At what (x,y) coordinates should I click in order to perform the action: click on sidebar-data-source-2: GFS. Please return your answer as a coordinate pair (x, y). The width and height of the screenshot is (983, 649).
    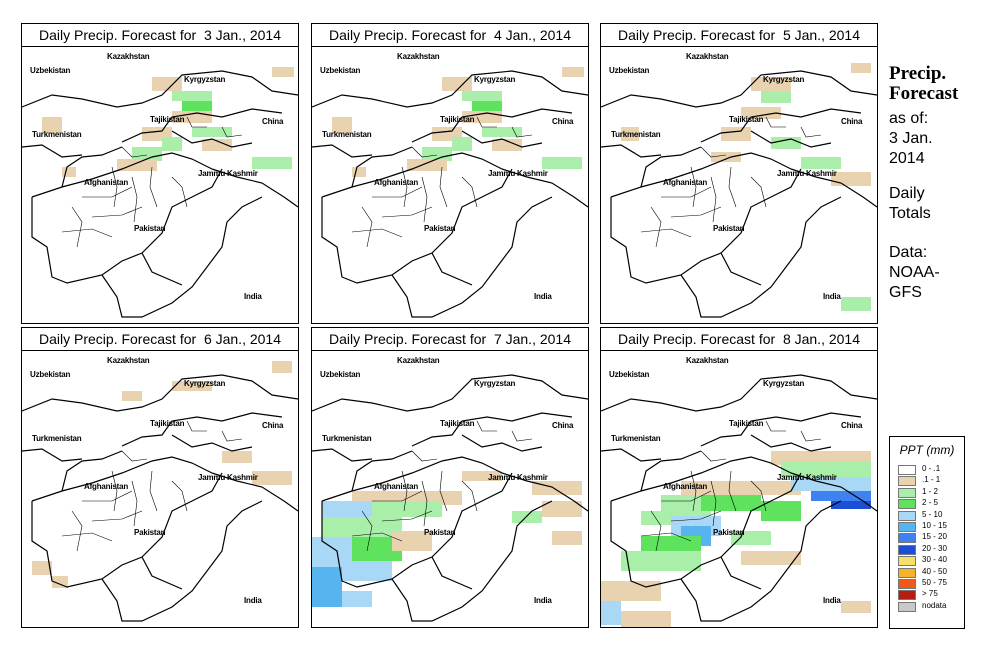
    Looking at the image, I should click on (905, 292).